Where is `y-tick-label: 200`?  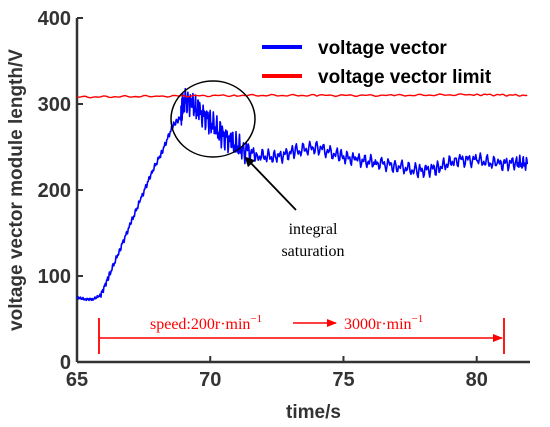
y-tick-label: 200 is located at coordinates (54, 191).